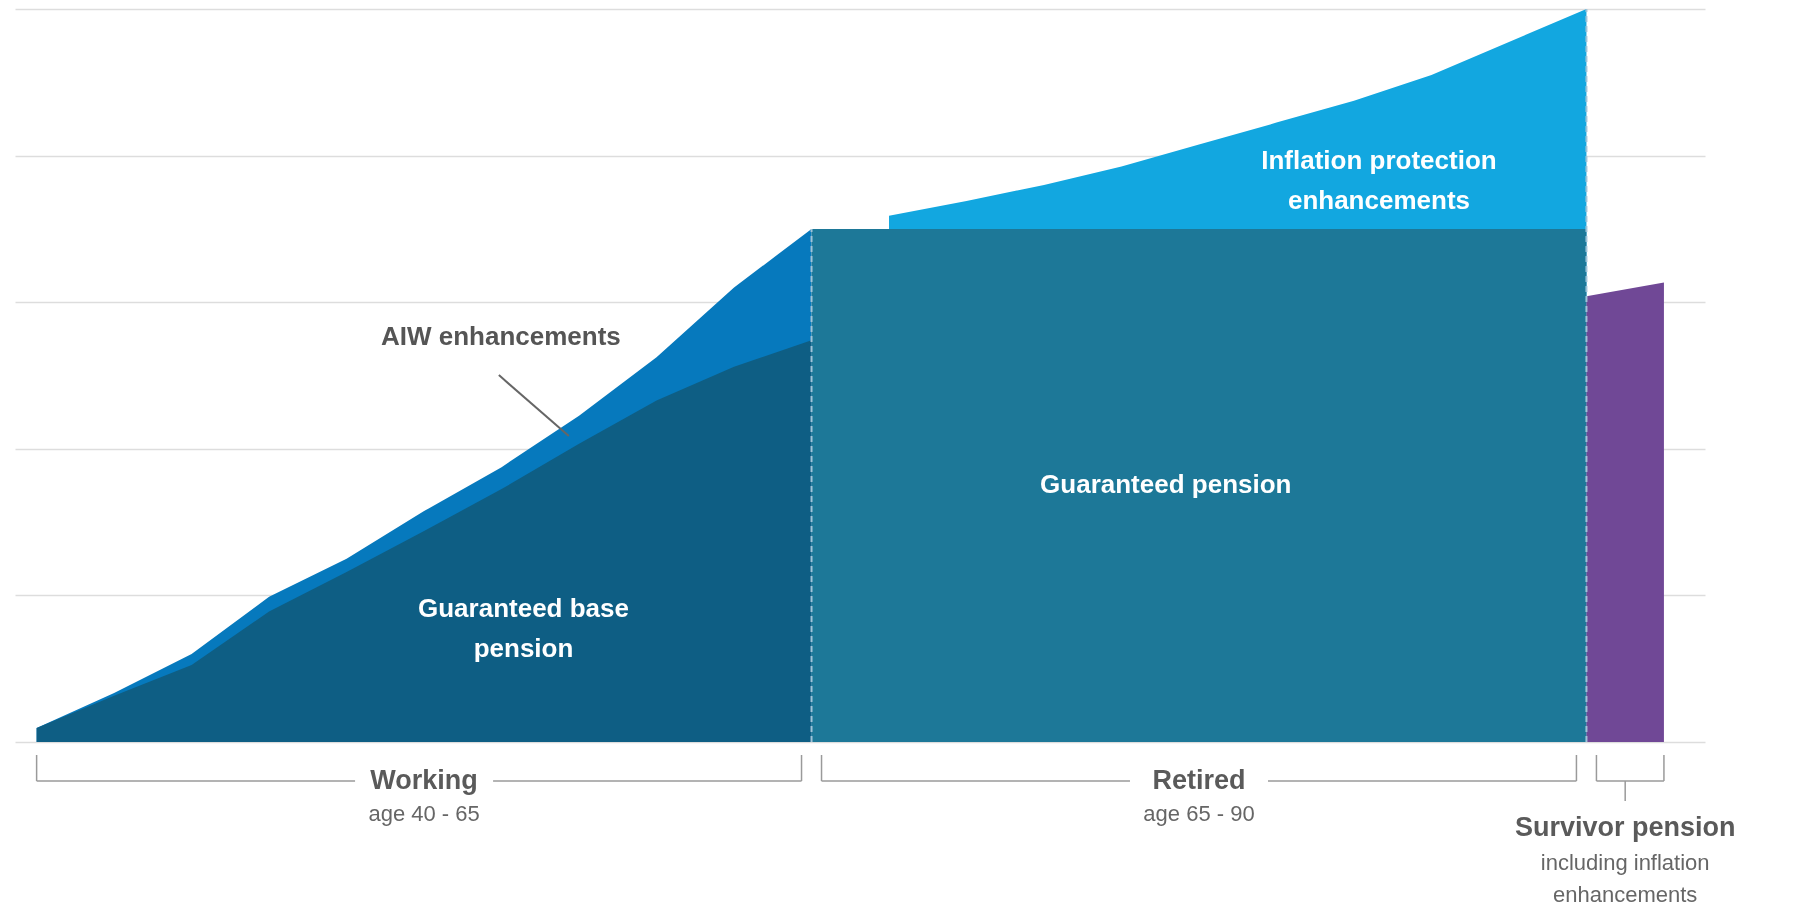  I want to click on series-label: Guaranteed pension, so click(1166, 484).